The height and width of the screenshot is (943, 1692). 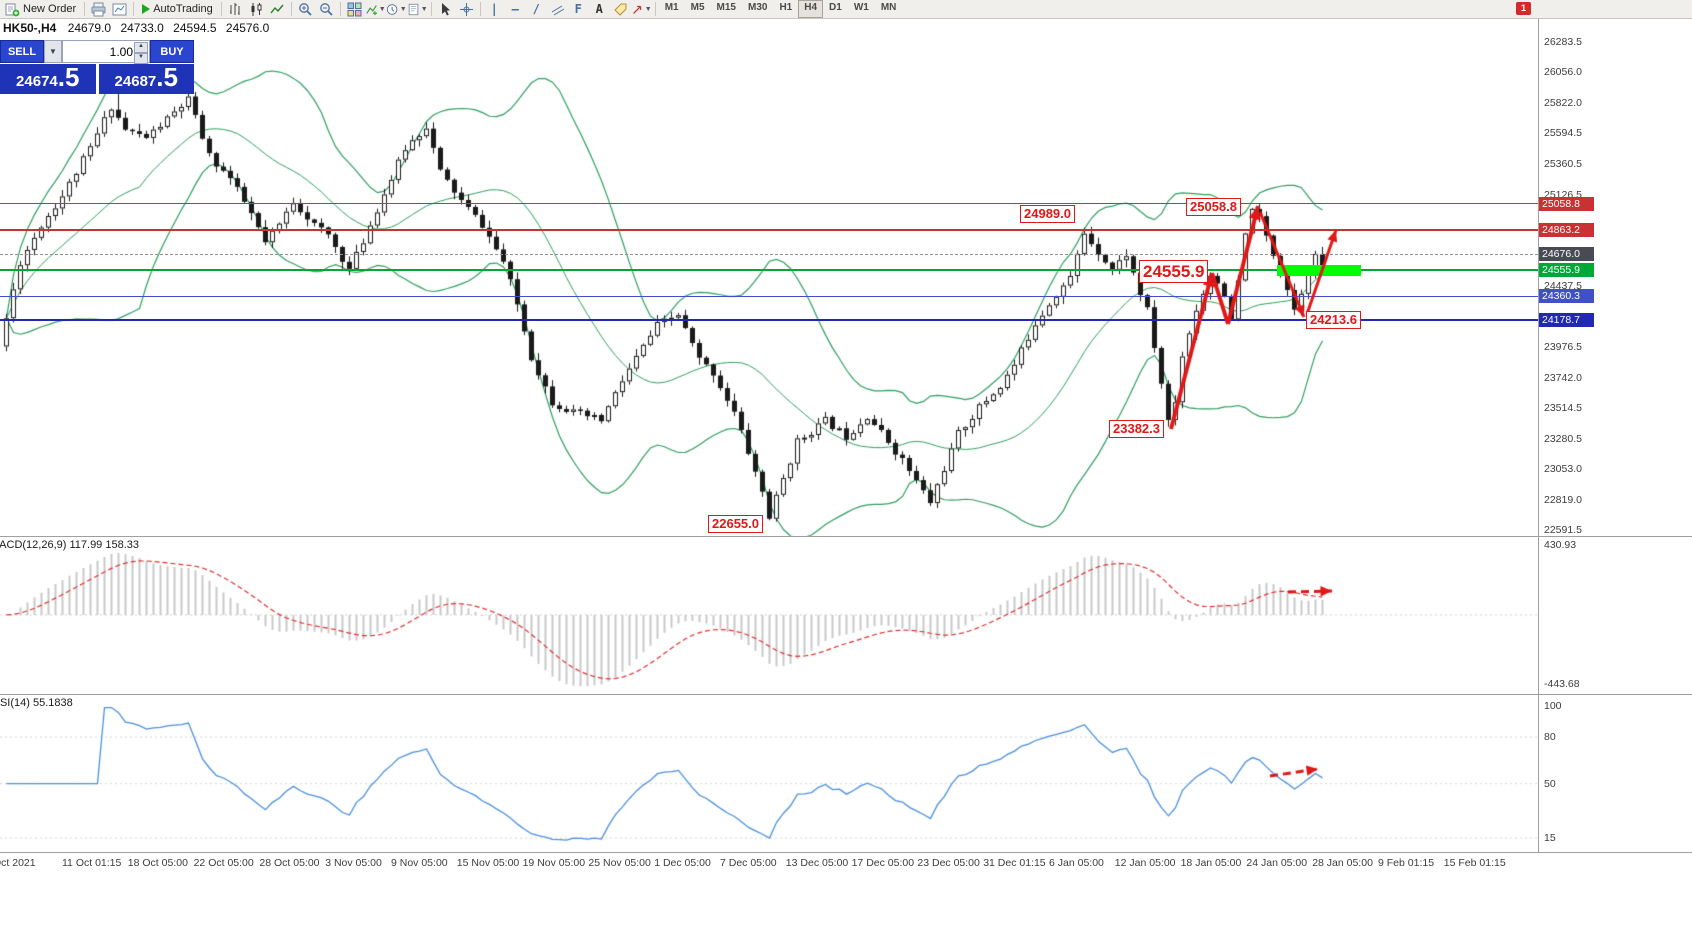 I want to click on open-charts-badge: 1, so click(x=1523, y=8).